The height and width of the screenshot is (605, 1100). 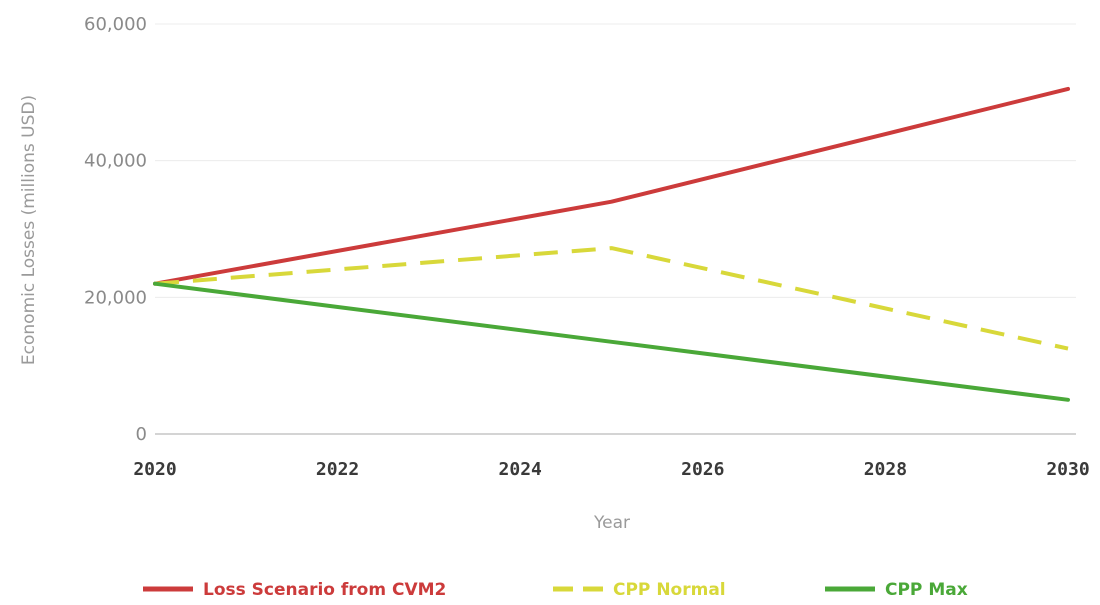 I want to click on x-tick-label: 2028, so click(x=885, y=469).